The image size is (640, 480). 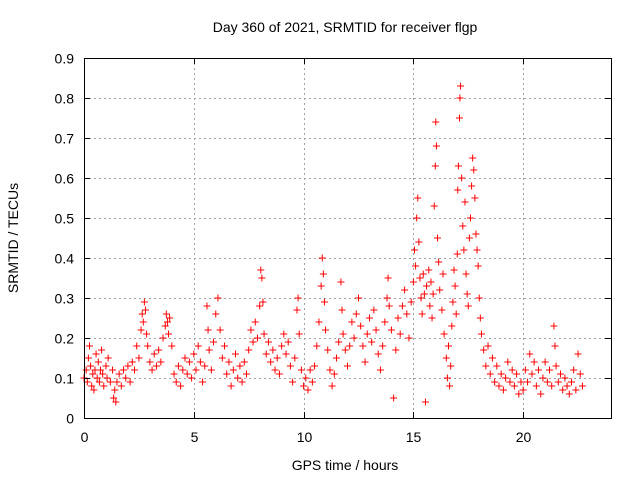 What do you see at coordinates (65, 379) in the screenshot?
I see `y-tick-label: 0.1` at bounding box center [65, 379].